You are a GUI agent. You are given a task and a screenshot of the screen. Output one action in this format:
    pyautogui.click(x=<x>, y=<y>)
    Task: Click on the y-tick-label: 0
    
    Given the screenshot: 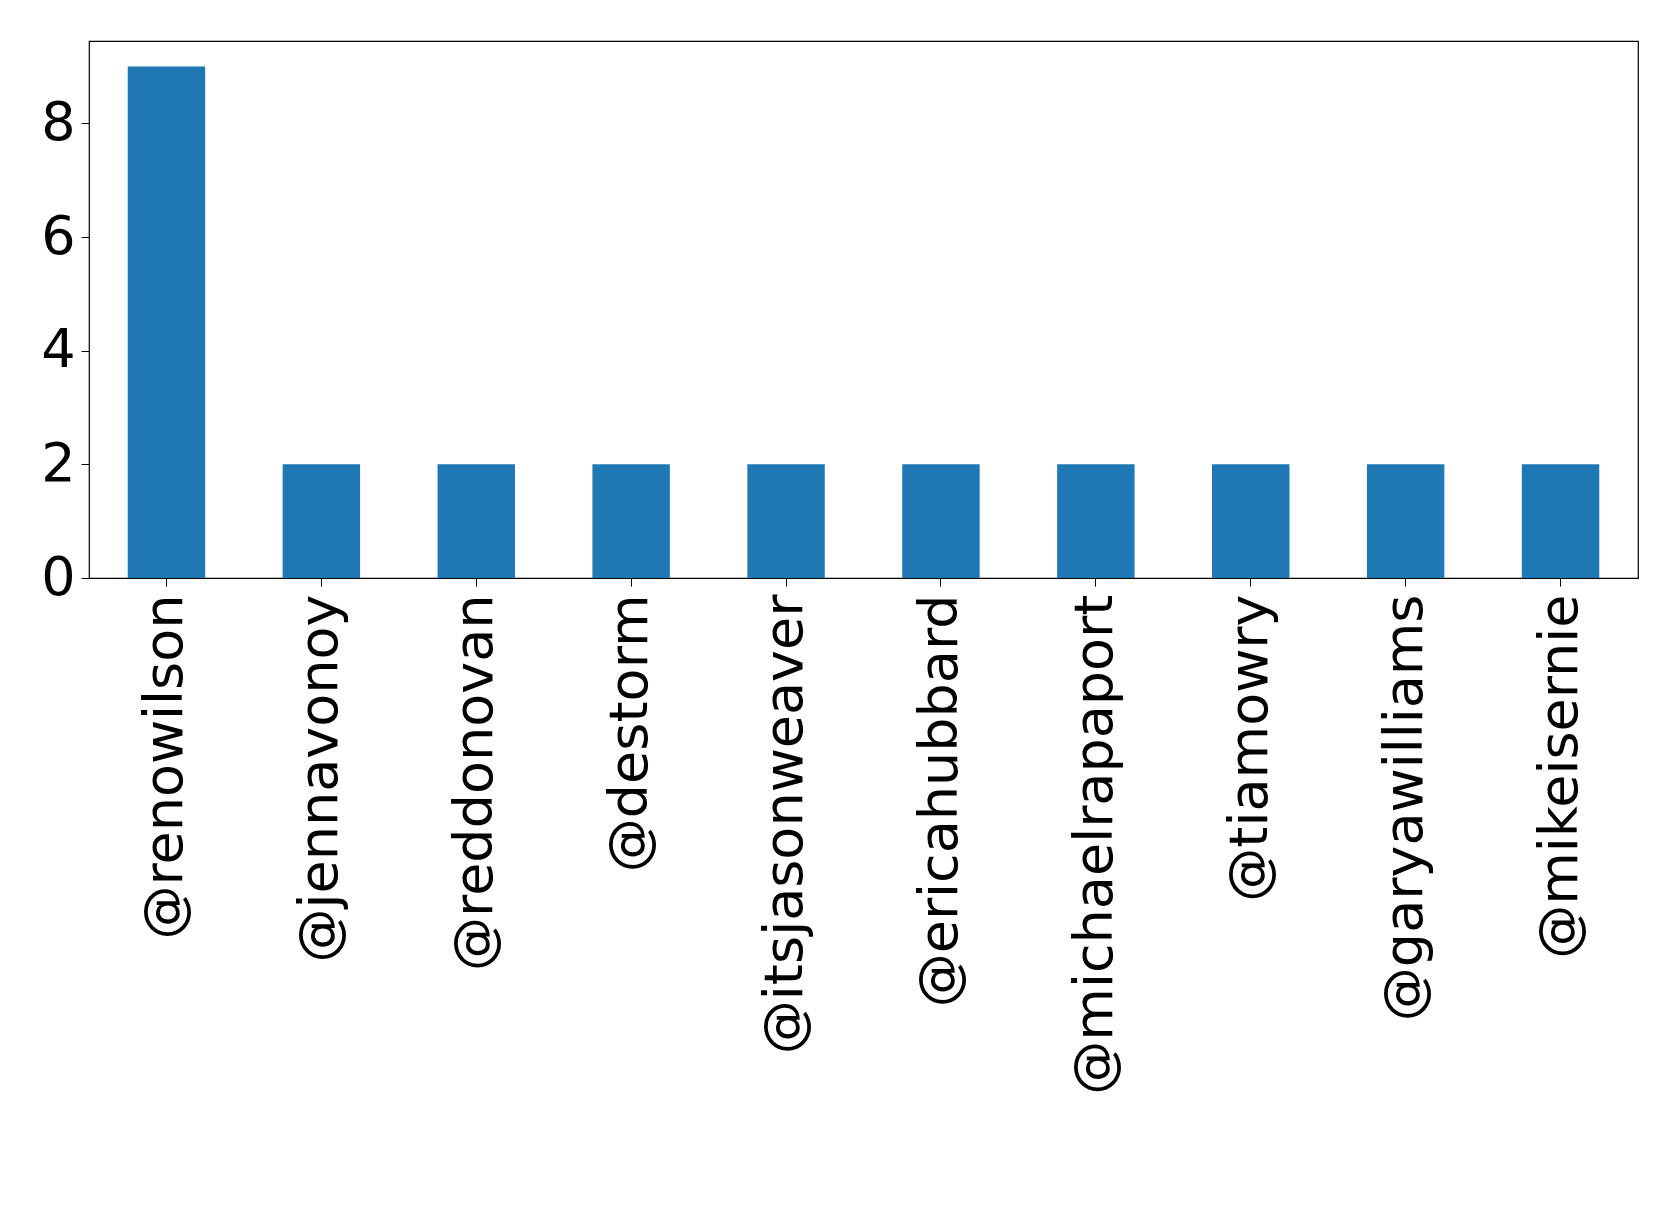 What is the action you would take?
    pyautogui.click(x=58, y=576)
    